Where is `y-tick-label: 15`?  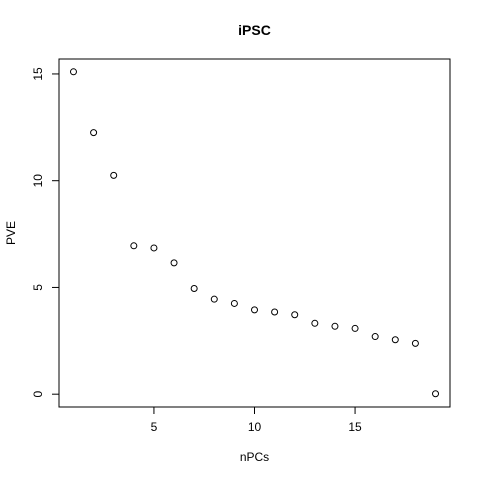 y-tick-label: 15 is located at coordinates (38, 74).